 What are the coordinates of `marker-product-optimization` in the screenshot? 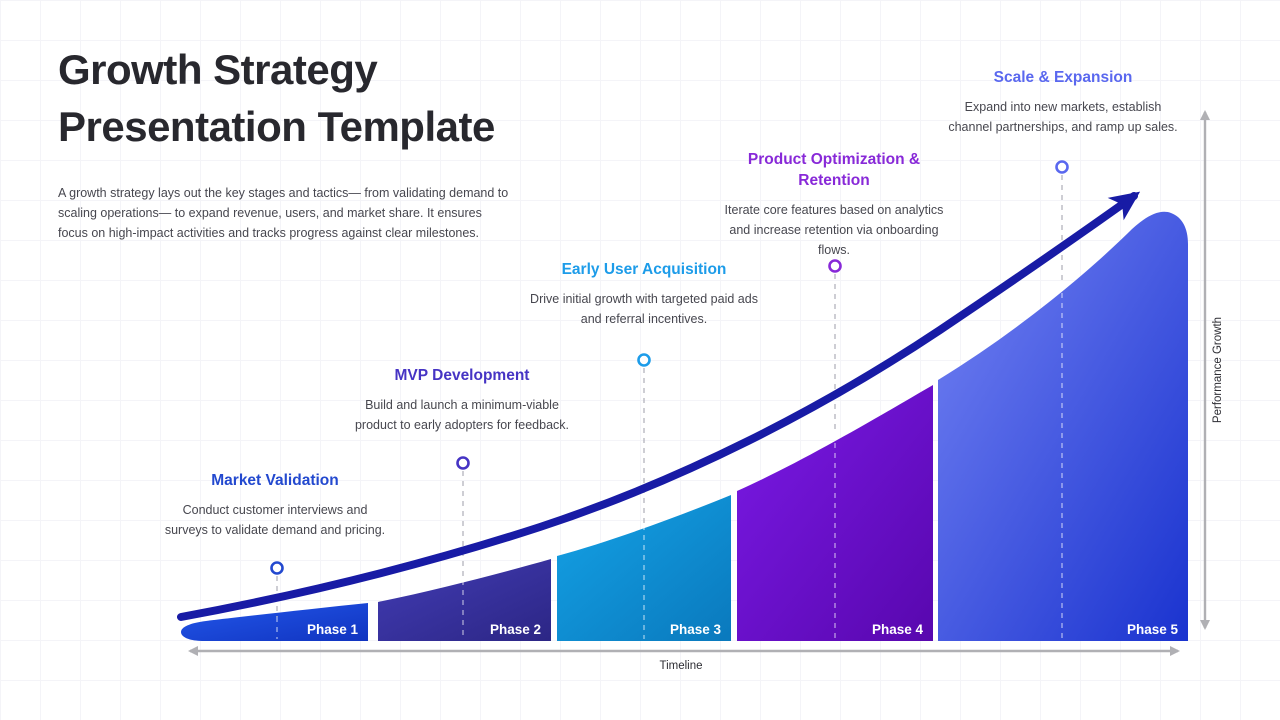 It's located at (835, 266).